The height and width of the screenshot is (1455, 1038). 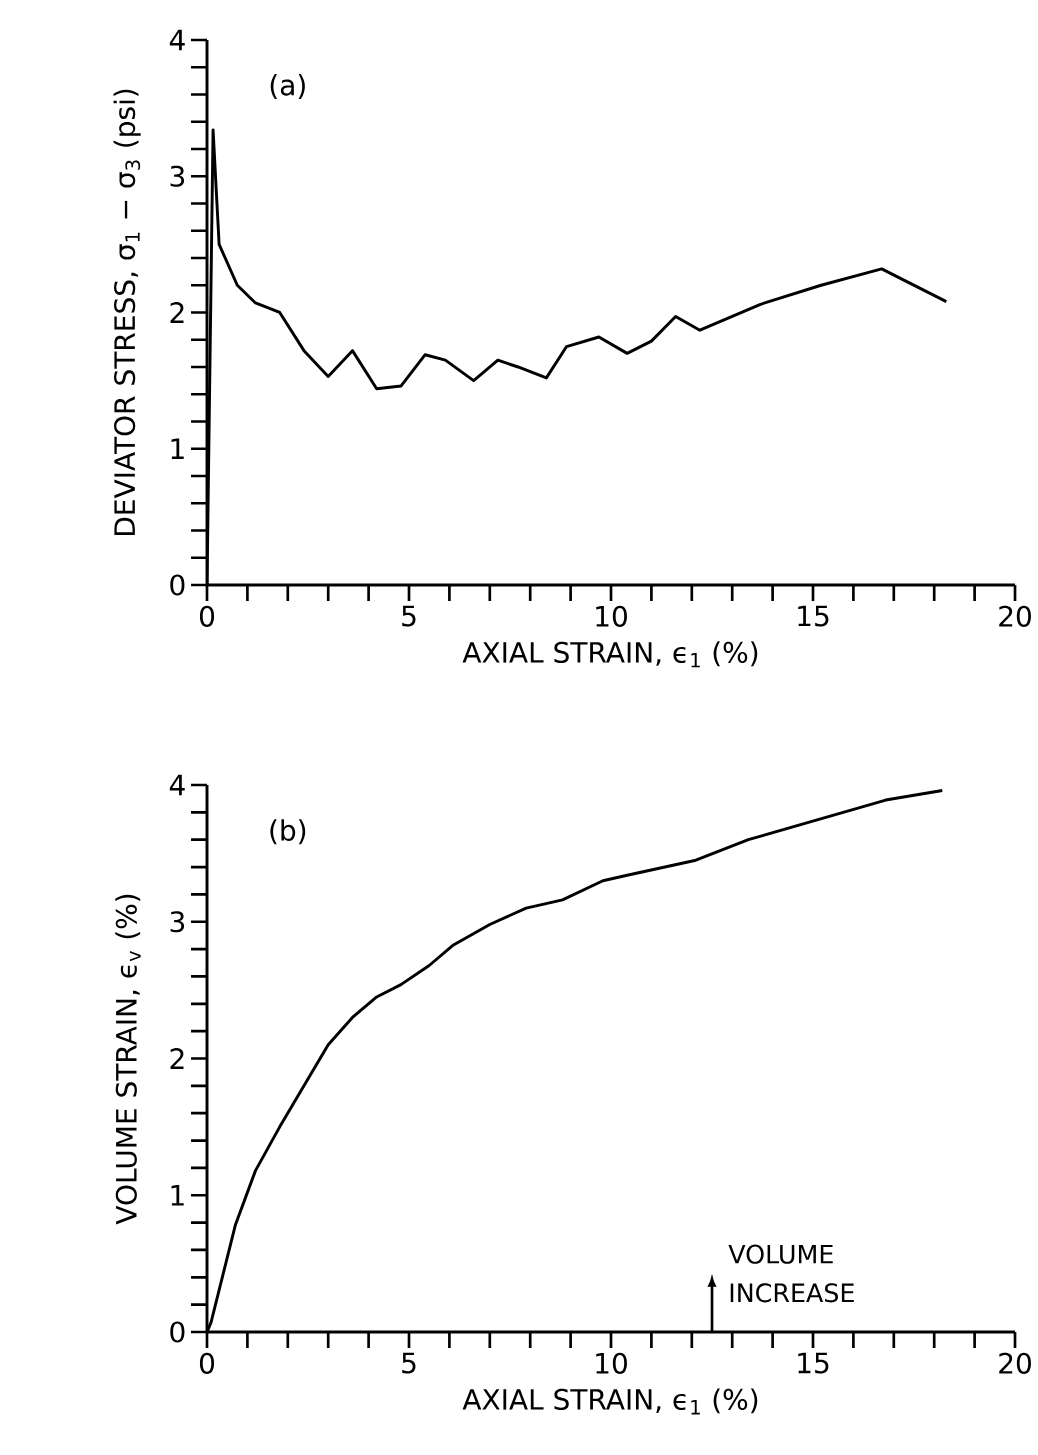 What do you see at coordinates (288, 832) in the screenshot?
I see `text: (b)` at bounding box center [288, 832].